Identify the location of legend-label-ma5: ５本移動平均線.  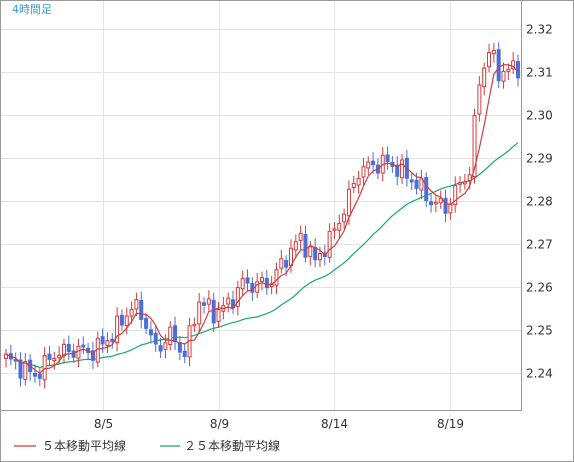
(84, 445).